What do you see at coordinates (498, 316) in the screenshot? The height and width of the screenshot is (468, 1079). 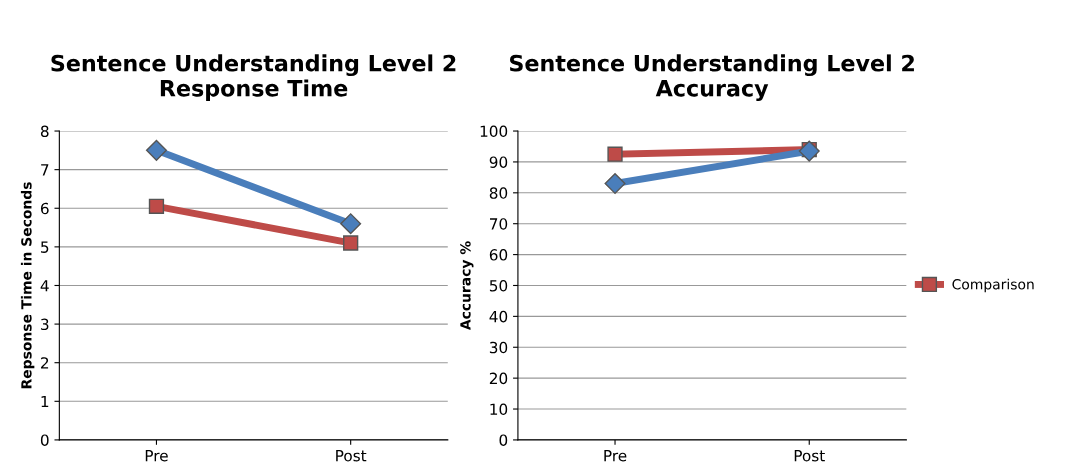 I see `y-tick-label: 40` at bounding box center [498, 316].